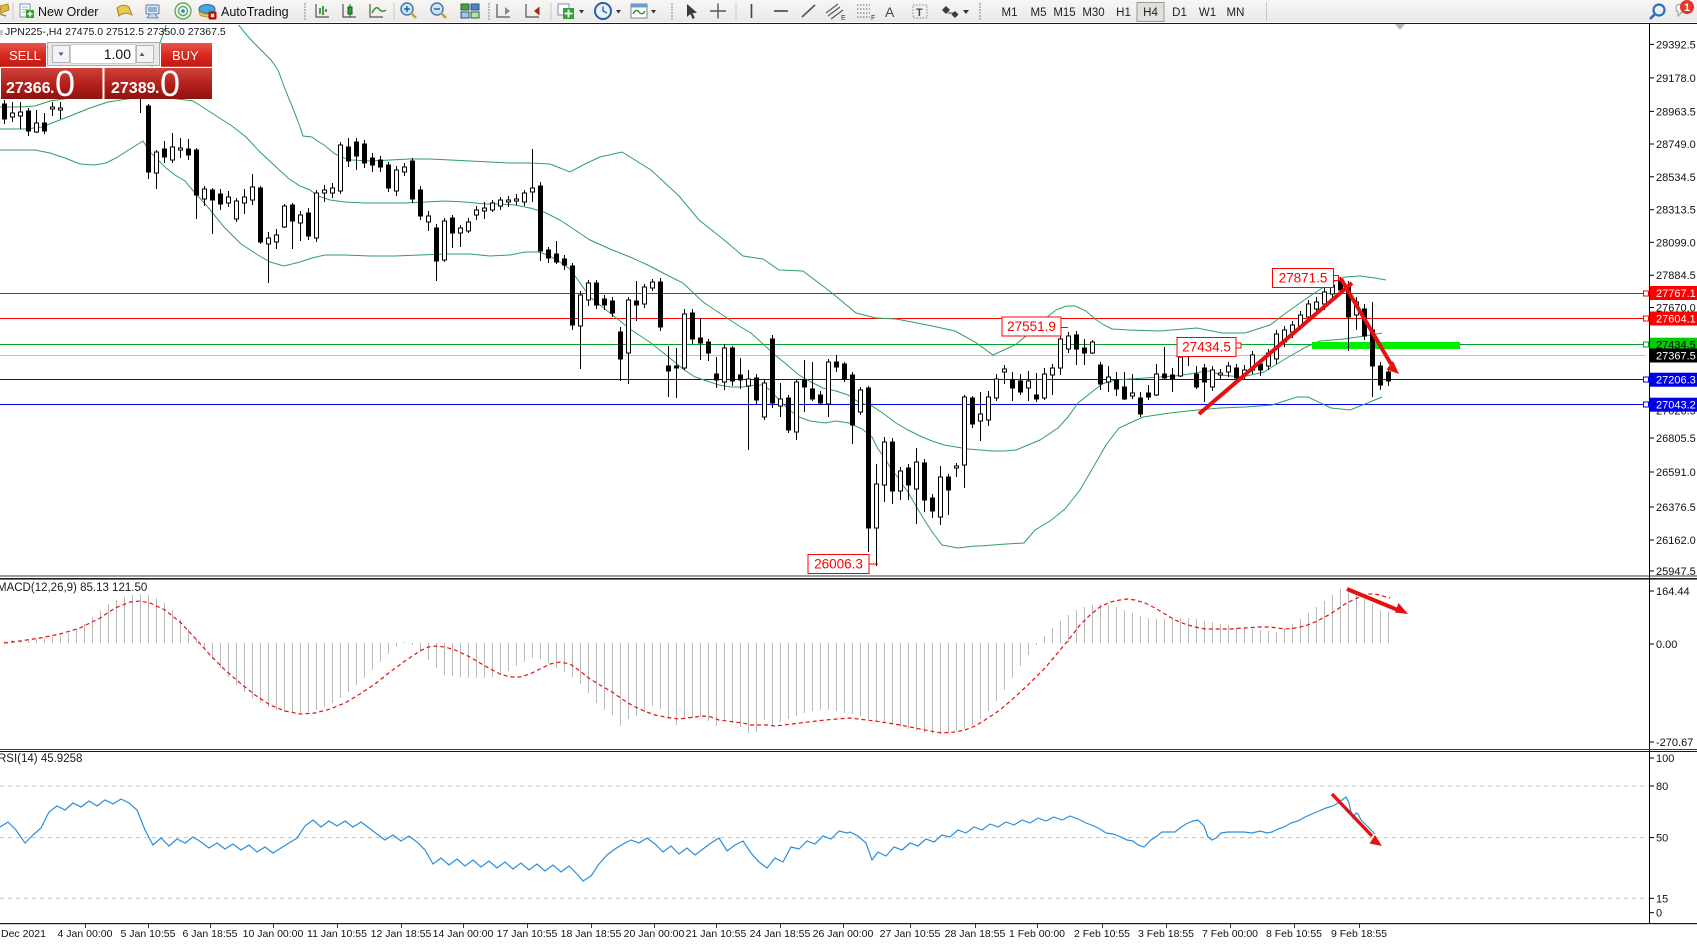  Describe the element at coordinates (117, 54) in the screenshot. I see `svg-text: 1.00` at that location.